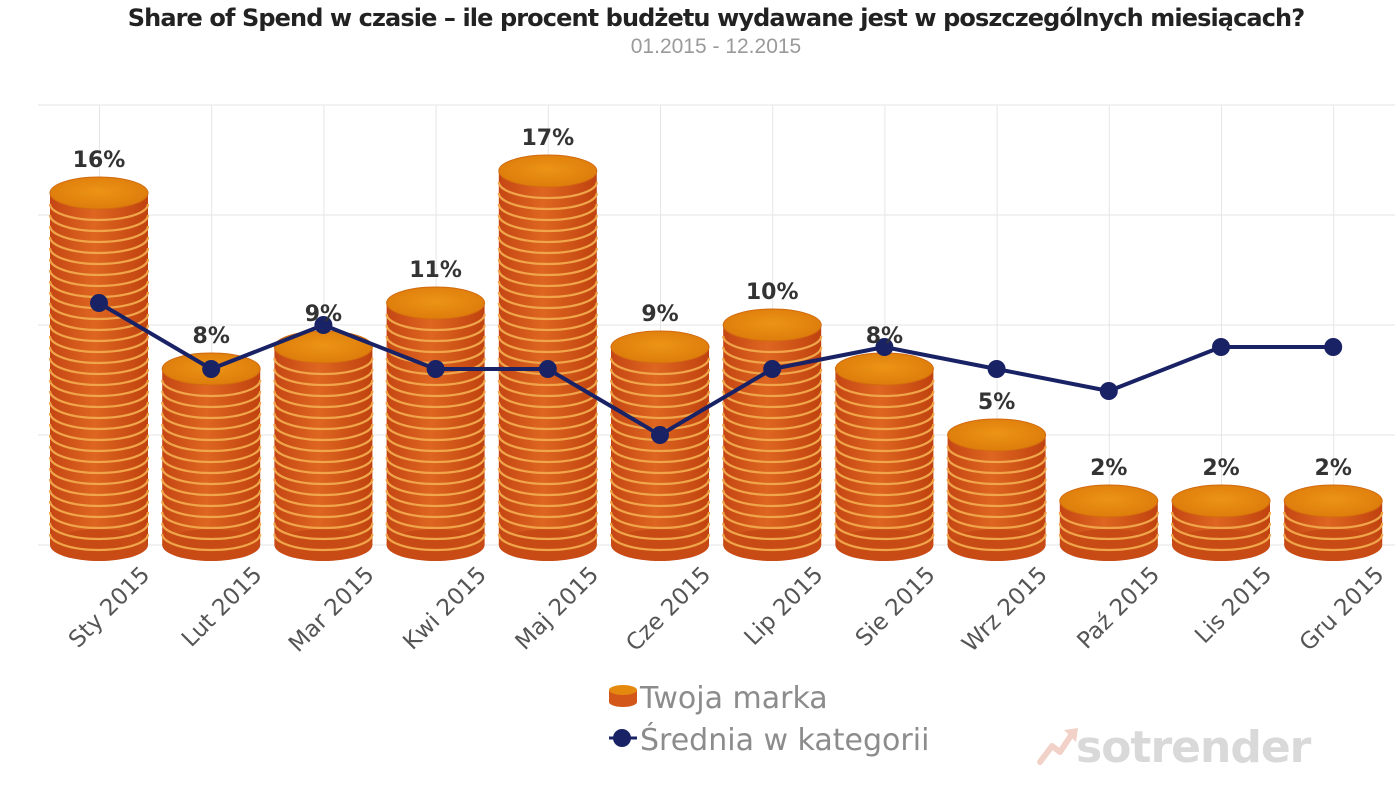 The width and height of the screenshot is (1400, 800). I want to click on x-tick-label: Wrz 2015, so click(1005, 610).